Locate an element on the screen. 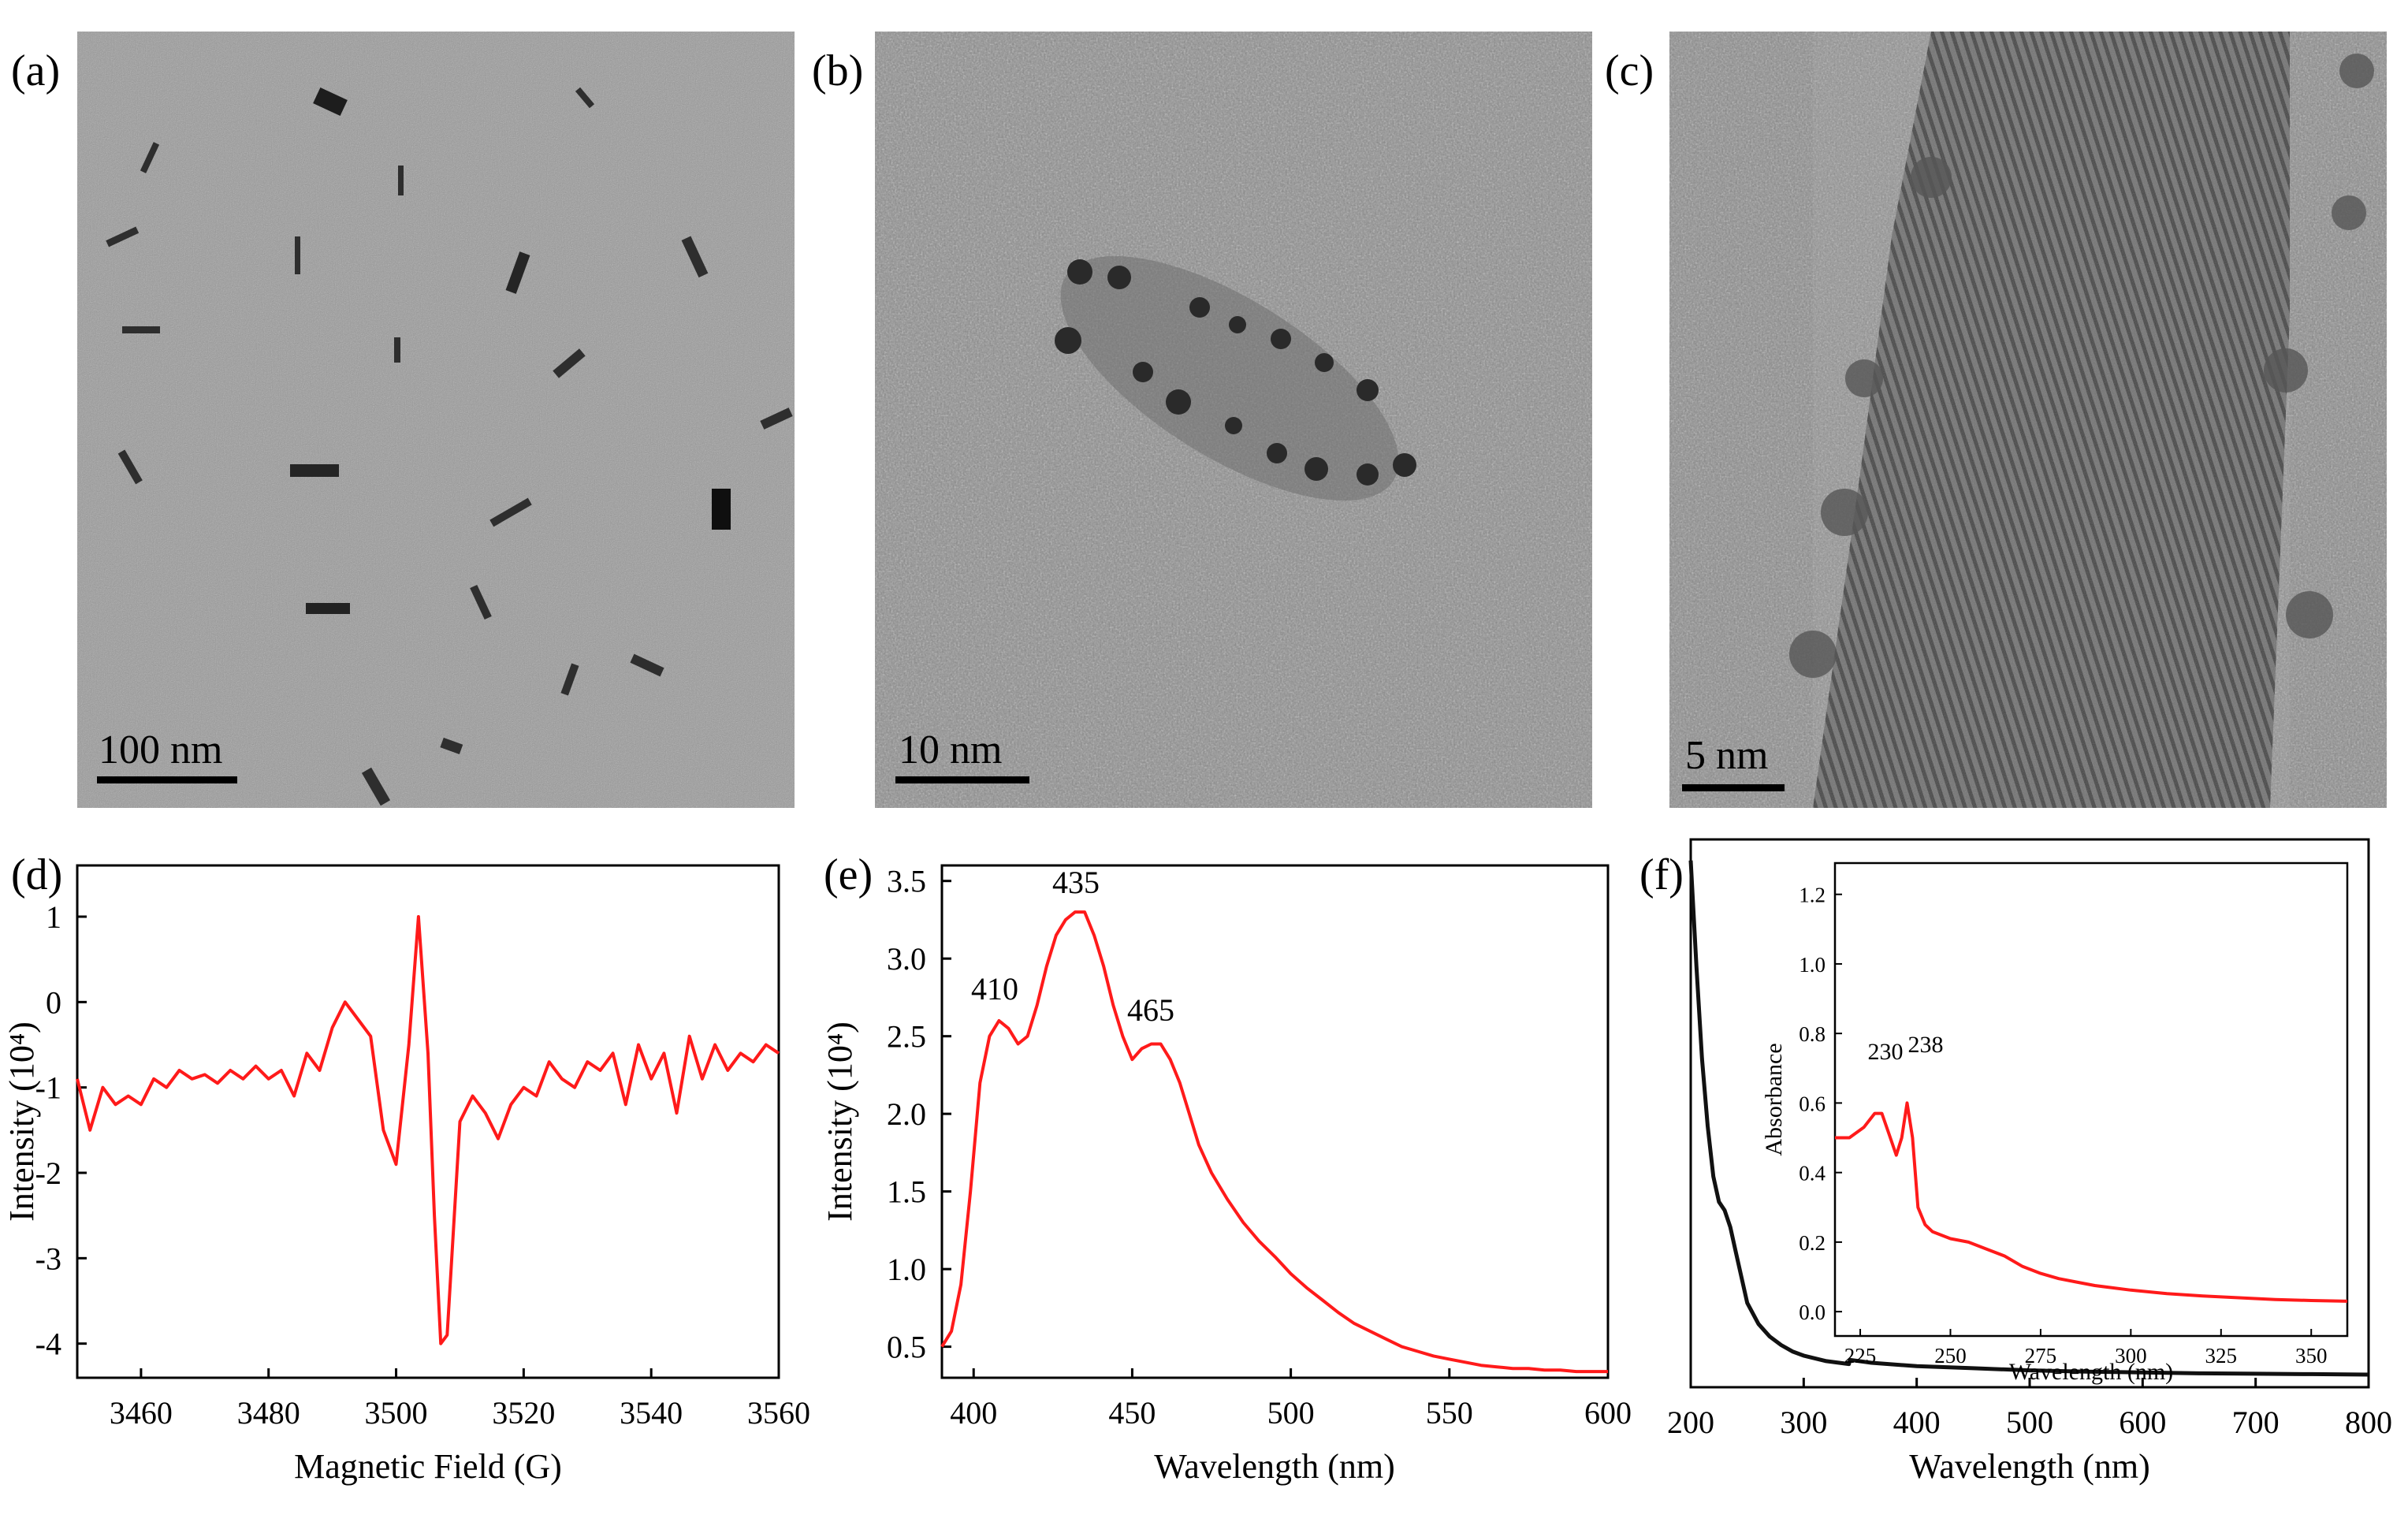  y-tick-label: 0.2 is located at coordinates (1812, 1243).